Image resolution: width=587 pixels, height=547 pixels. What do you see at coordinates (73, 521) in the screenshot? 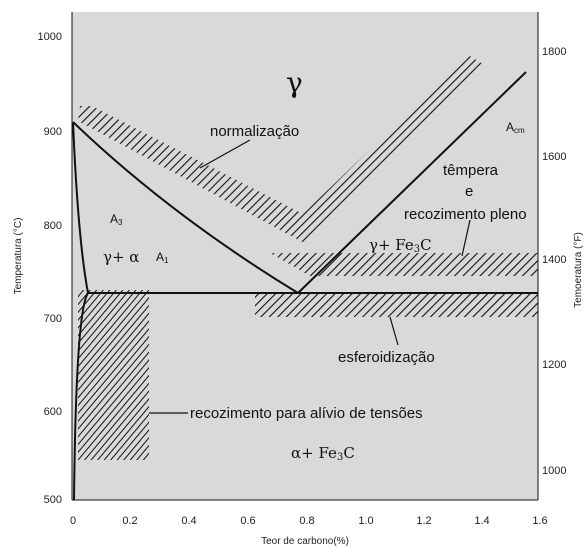
I see `x-tick: 0` at bounding box center [73, 521].